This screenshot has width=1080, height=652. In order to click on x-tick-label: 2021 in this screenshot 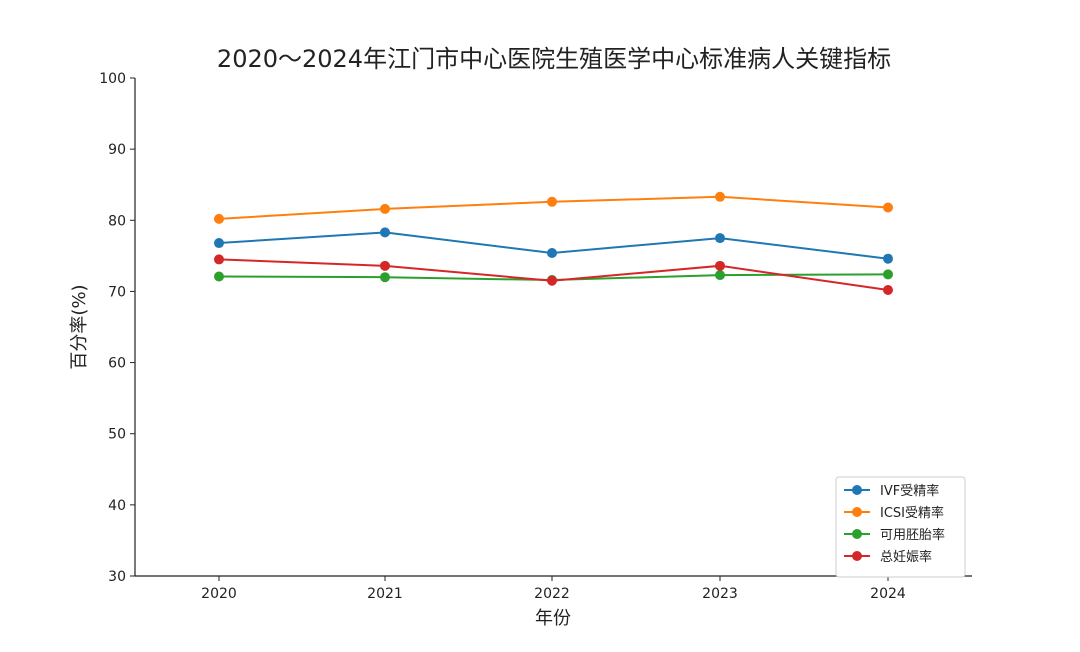, I will do `click(385, 594)`.